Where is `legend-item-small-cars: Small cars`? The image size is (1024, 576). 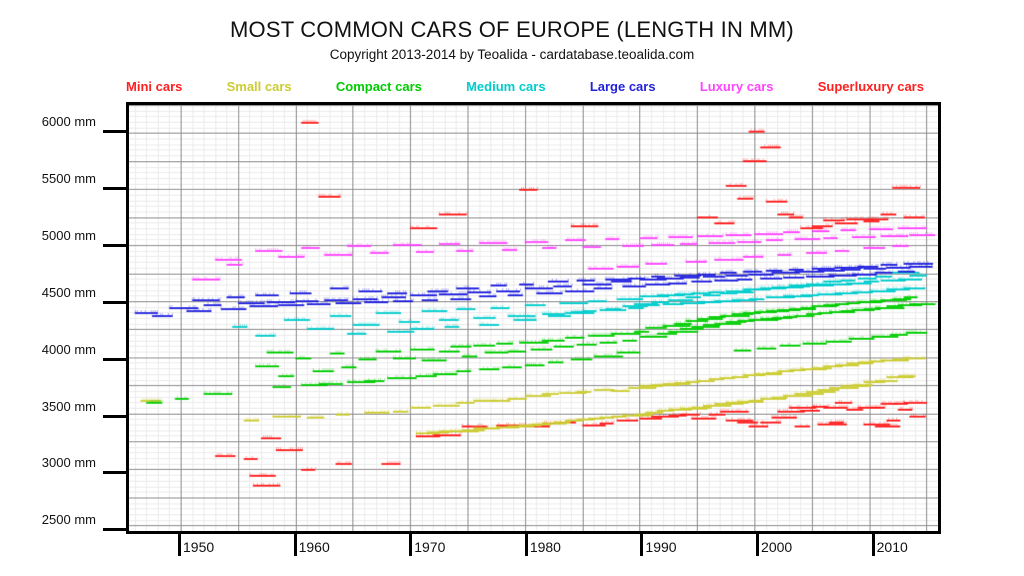 legend-item-small-cars: Small cars is located at coordinates (259, 86).